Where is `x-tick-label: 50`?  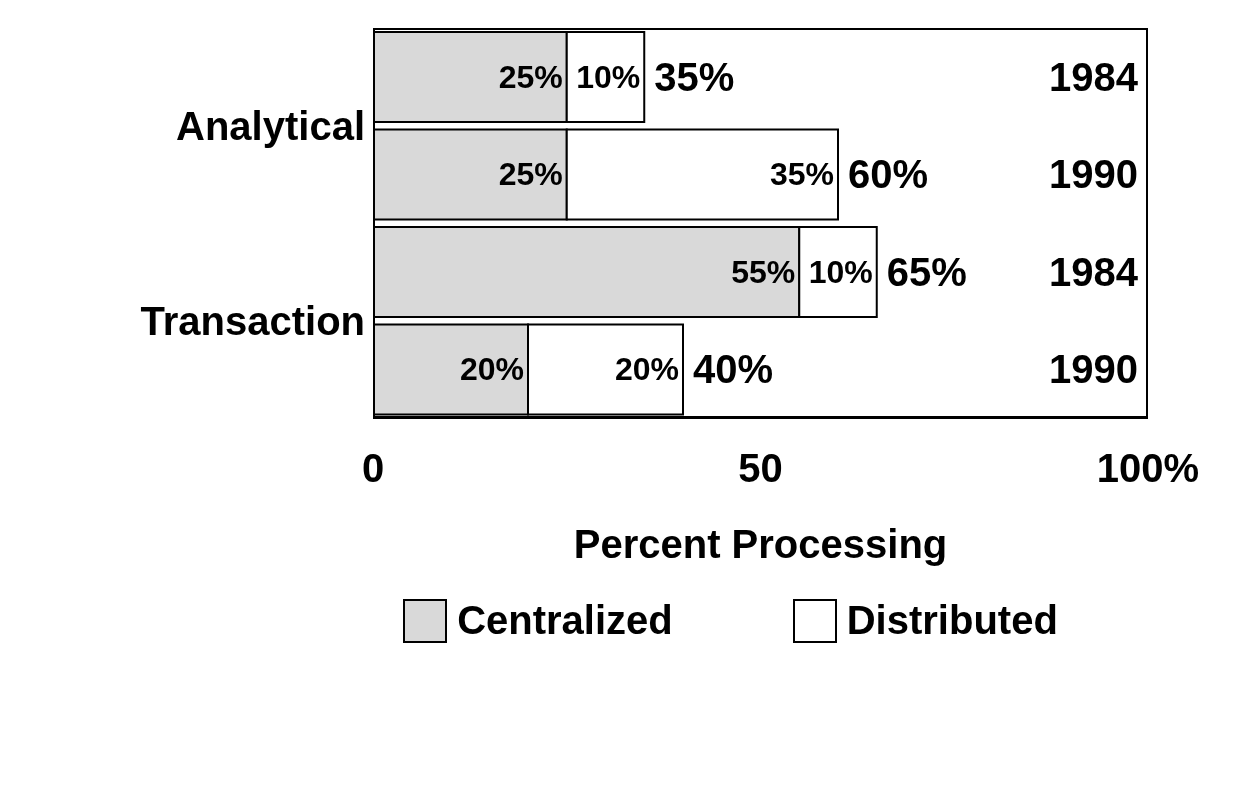 x-tick-label: 50 is located at coordinates (760, 468).